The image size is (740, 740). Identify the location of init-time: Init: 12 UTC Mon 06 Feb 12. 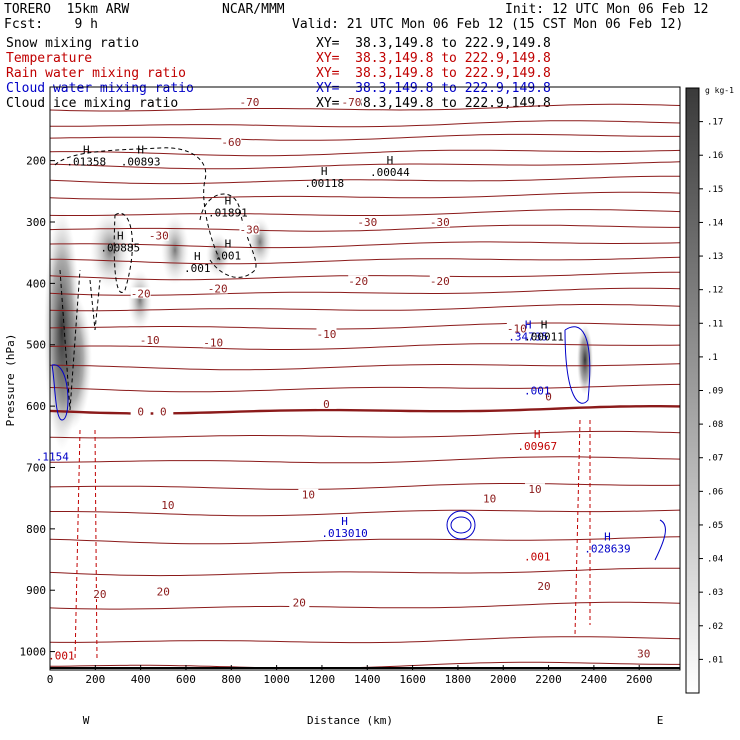
(607, 9).